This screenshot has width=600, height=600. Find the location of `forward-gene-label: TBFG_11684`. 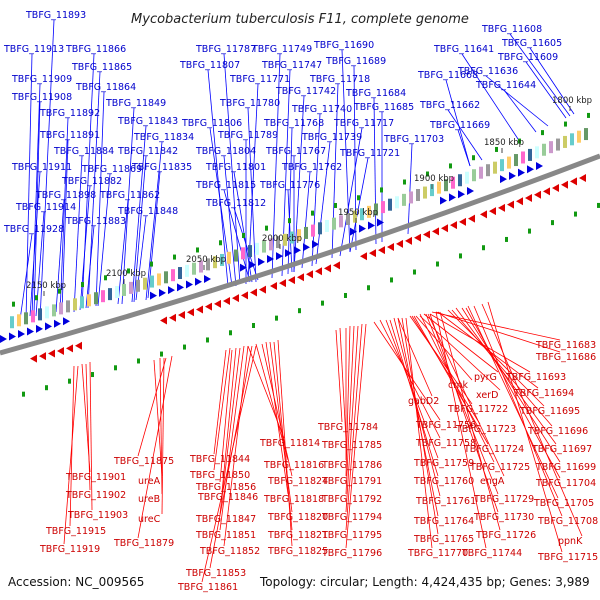

forward-gene-label: TBFG_11684 is located at coordinates (375, 93).